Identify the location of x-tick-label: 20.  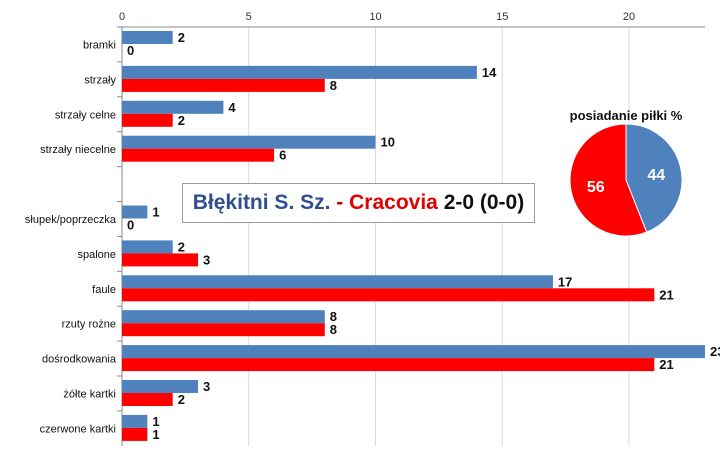
(629, 17).